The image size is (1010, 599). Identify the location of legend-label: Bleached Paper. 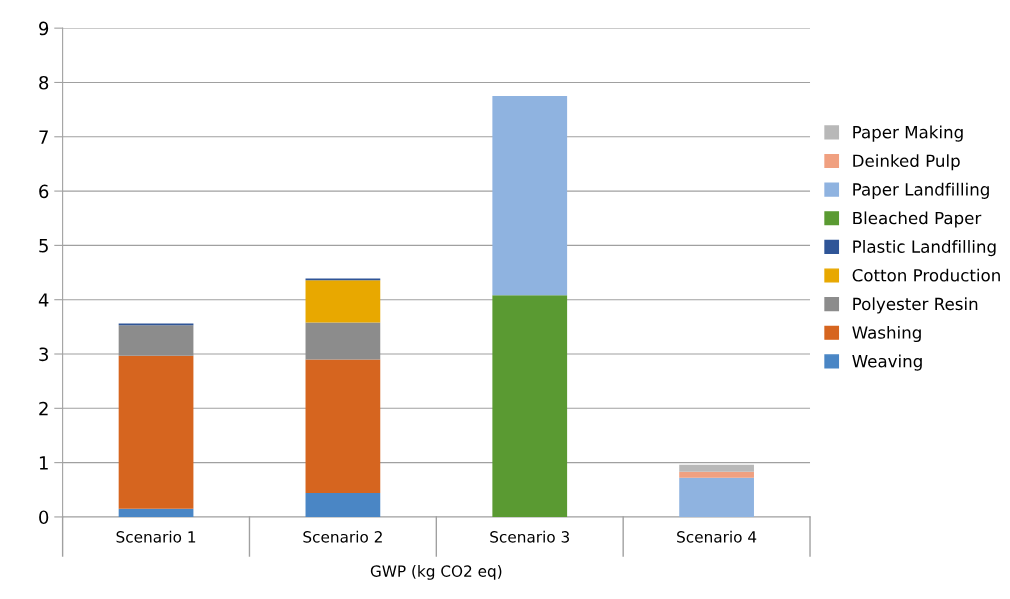
(917, 219).